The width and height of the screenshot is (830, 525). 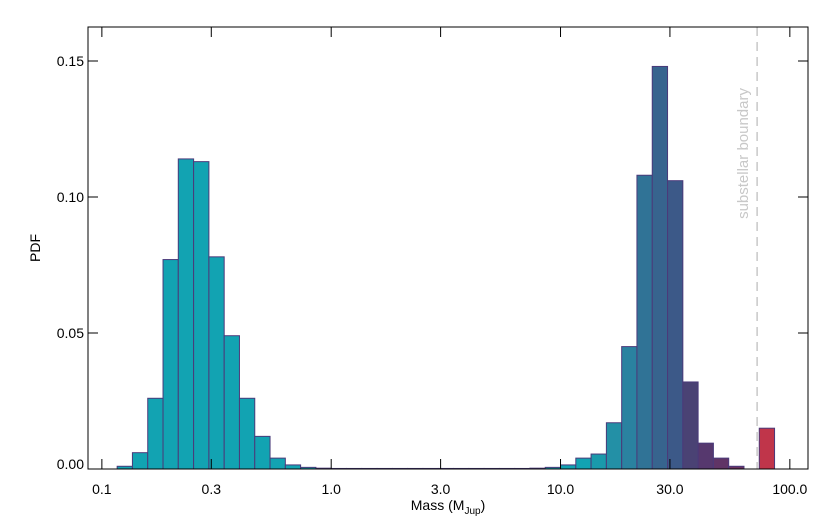 What do you see at coordinates (743, 153) in the screenshot?
I see `boundary-label: substellar boundary` at bounding box center [743, 153].